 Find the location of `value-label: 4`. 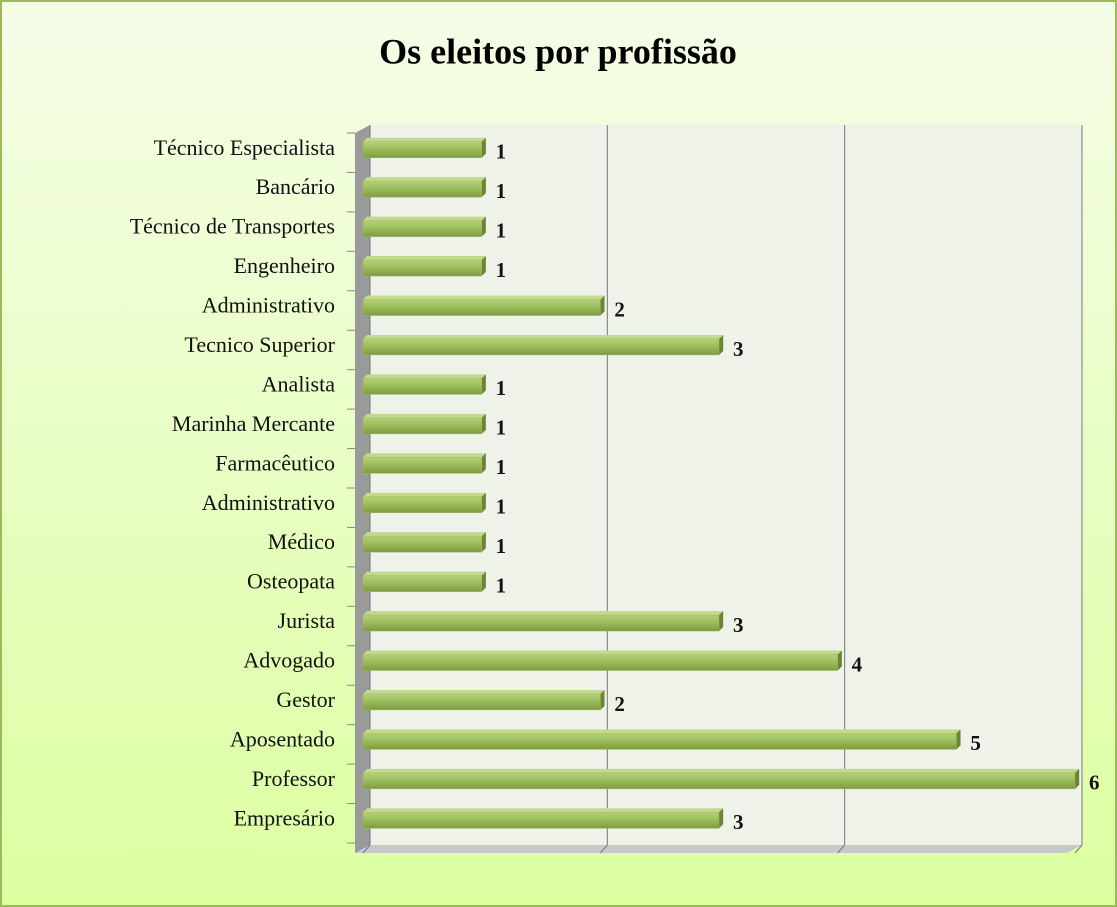

value-label: 4 is located at coordinates (857, 664).